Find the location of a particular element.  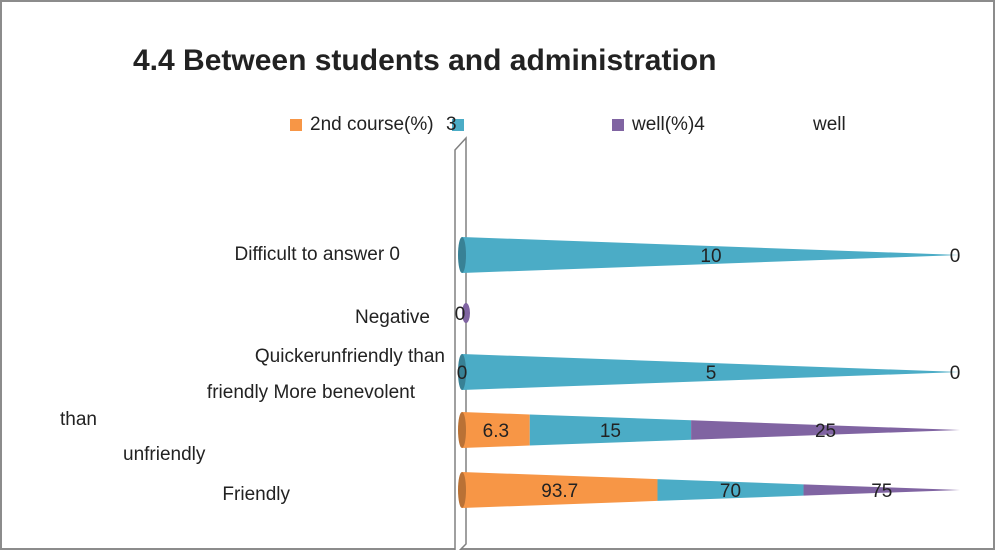

data-label: 10 is located at coordinates (710, 256).